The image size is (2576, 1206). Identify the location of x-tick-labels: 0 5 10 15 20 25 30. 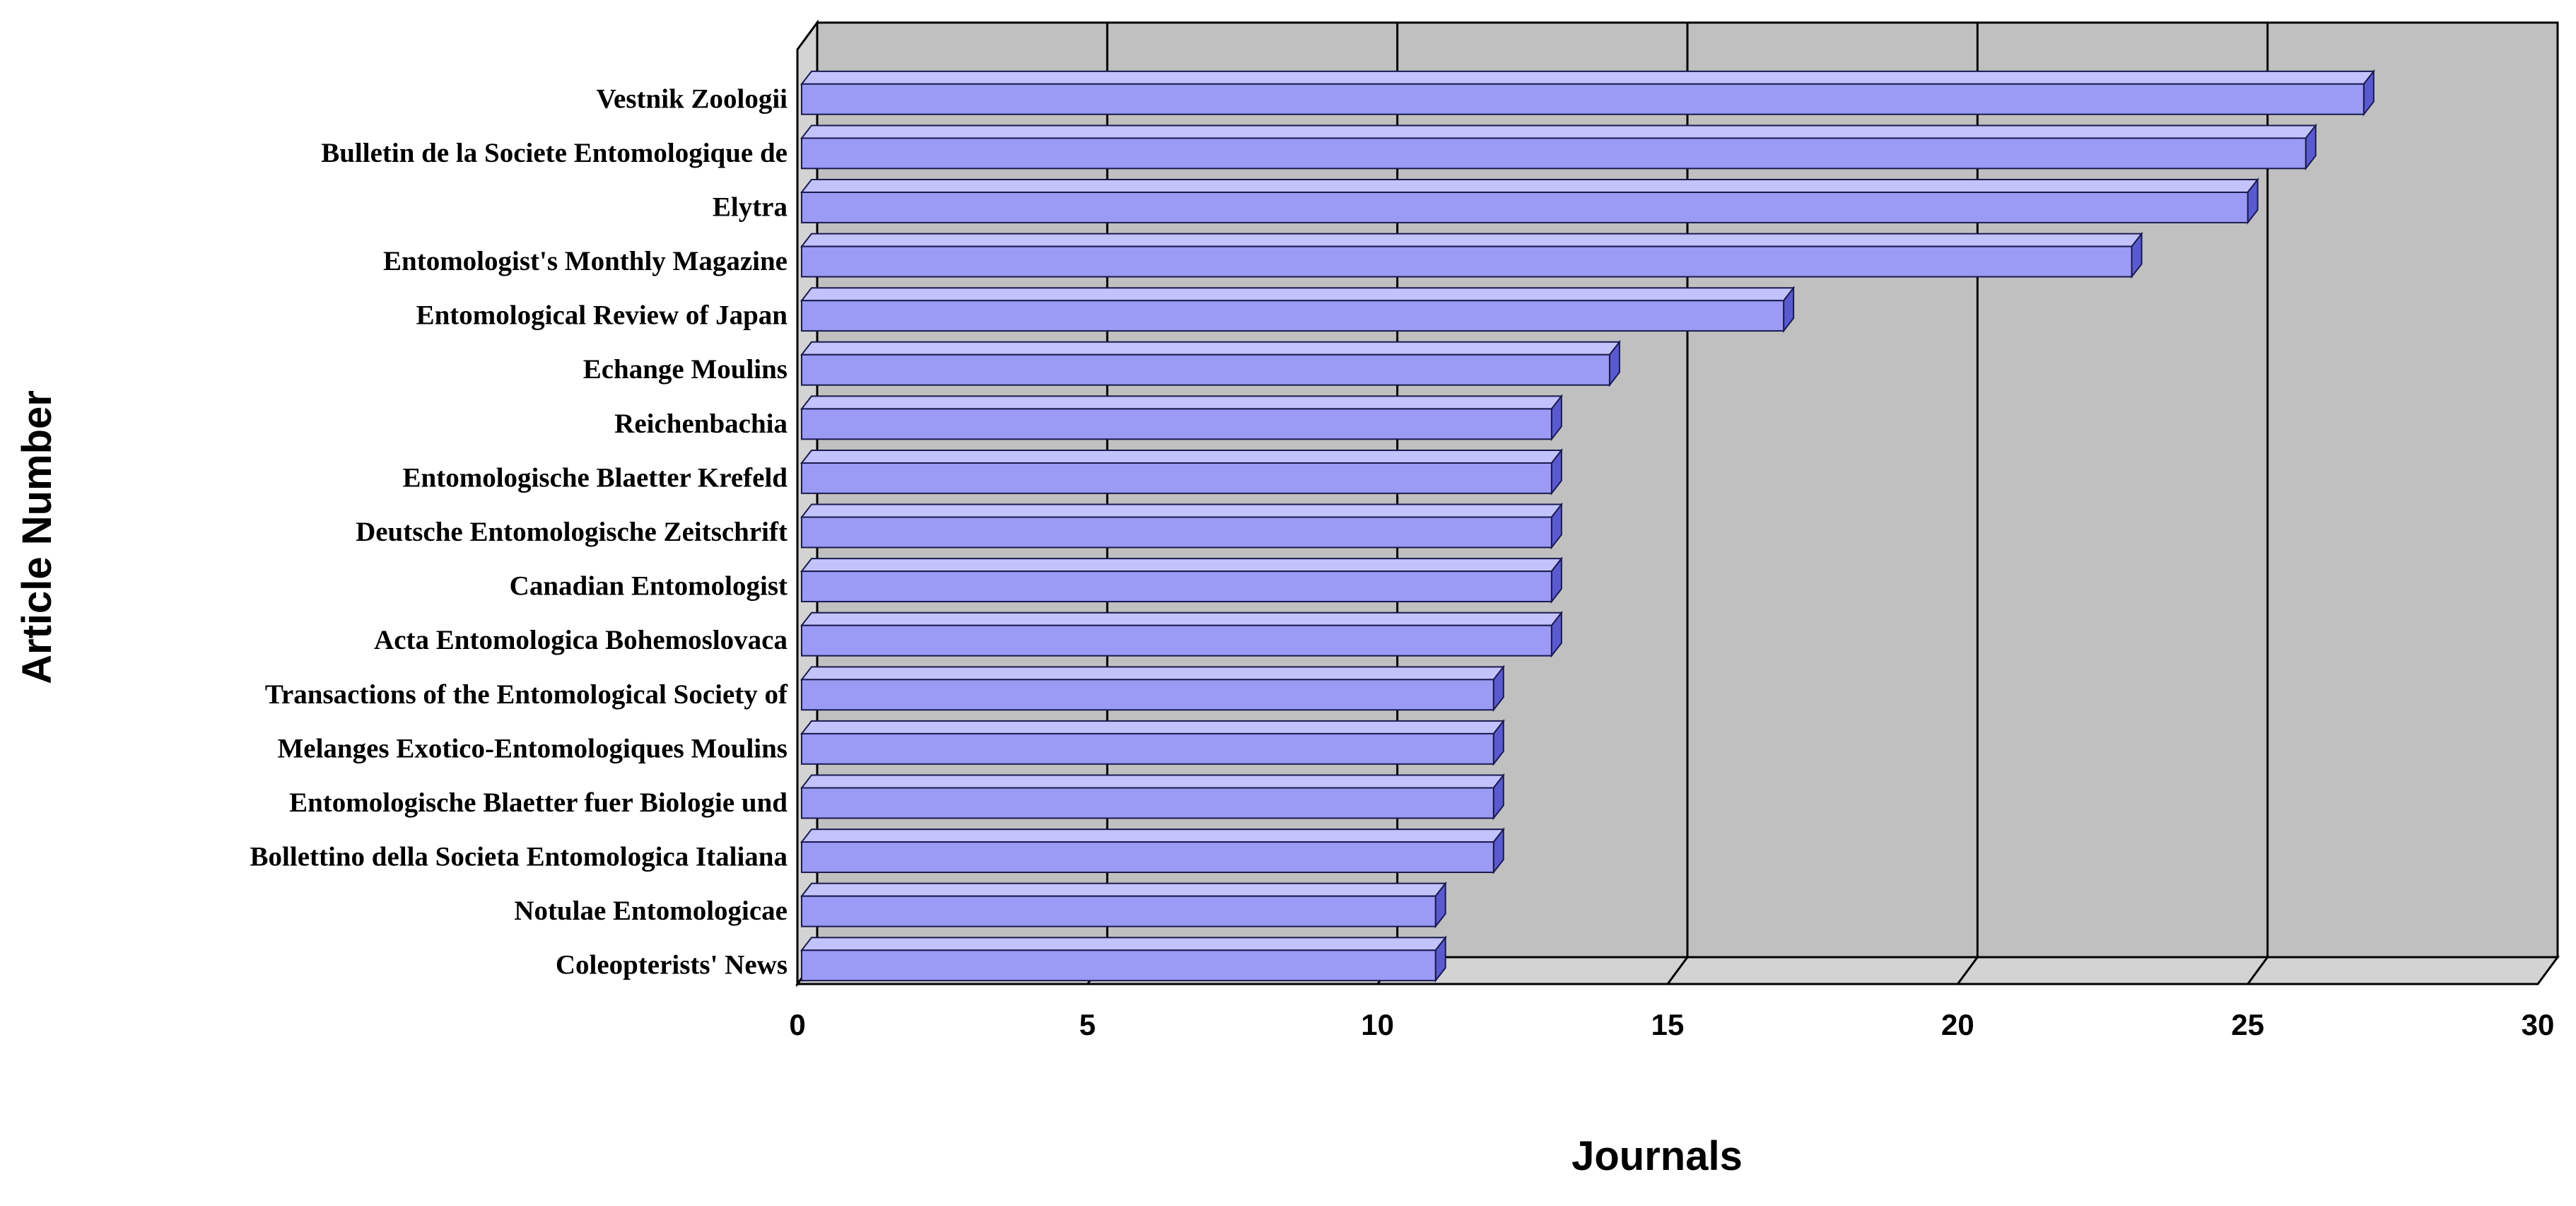
(1672, 1024).